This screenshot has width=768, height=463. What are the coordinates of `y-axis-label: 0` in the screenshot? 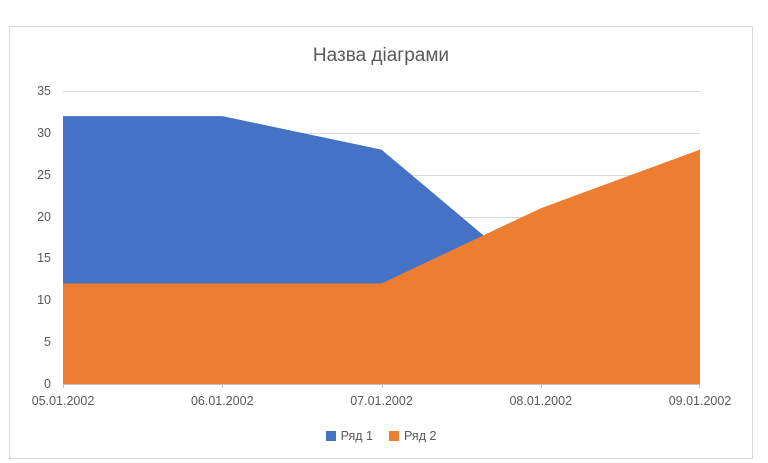 It's located at (47, 384).